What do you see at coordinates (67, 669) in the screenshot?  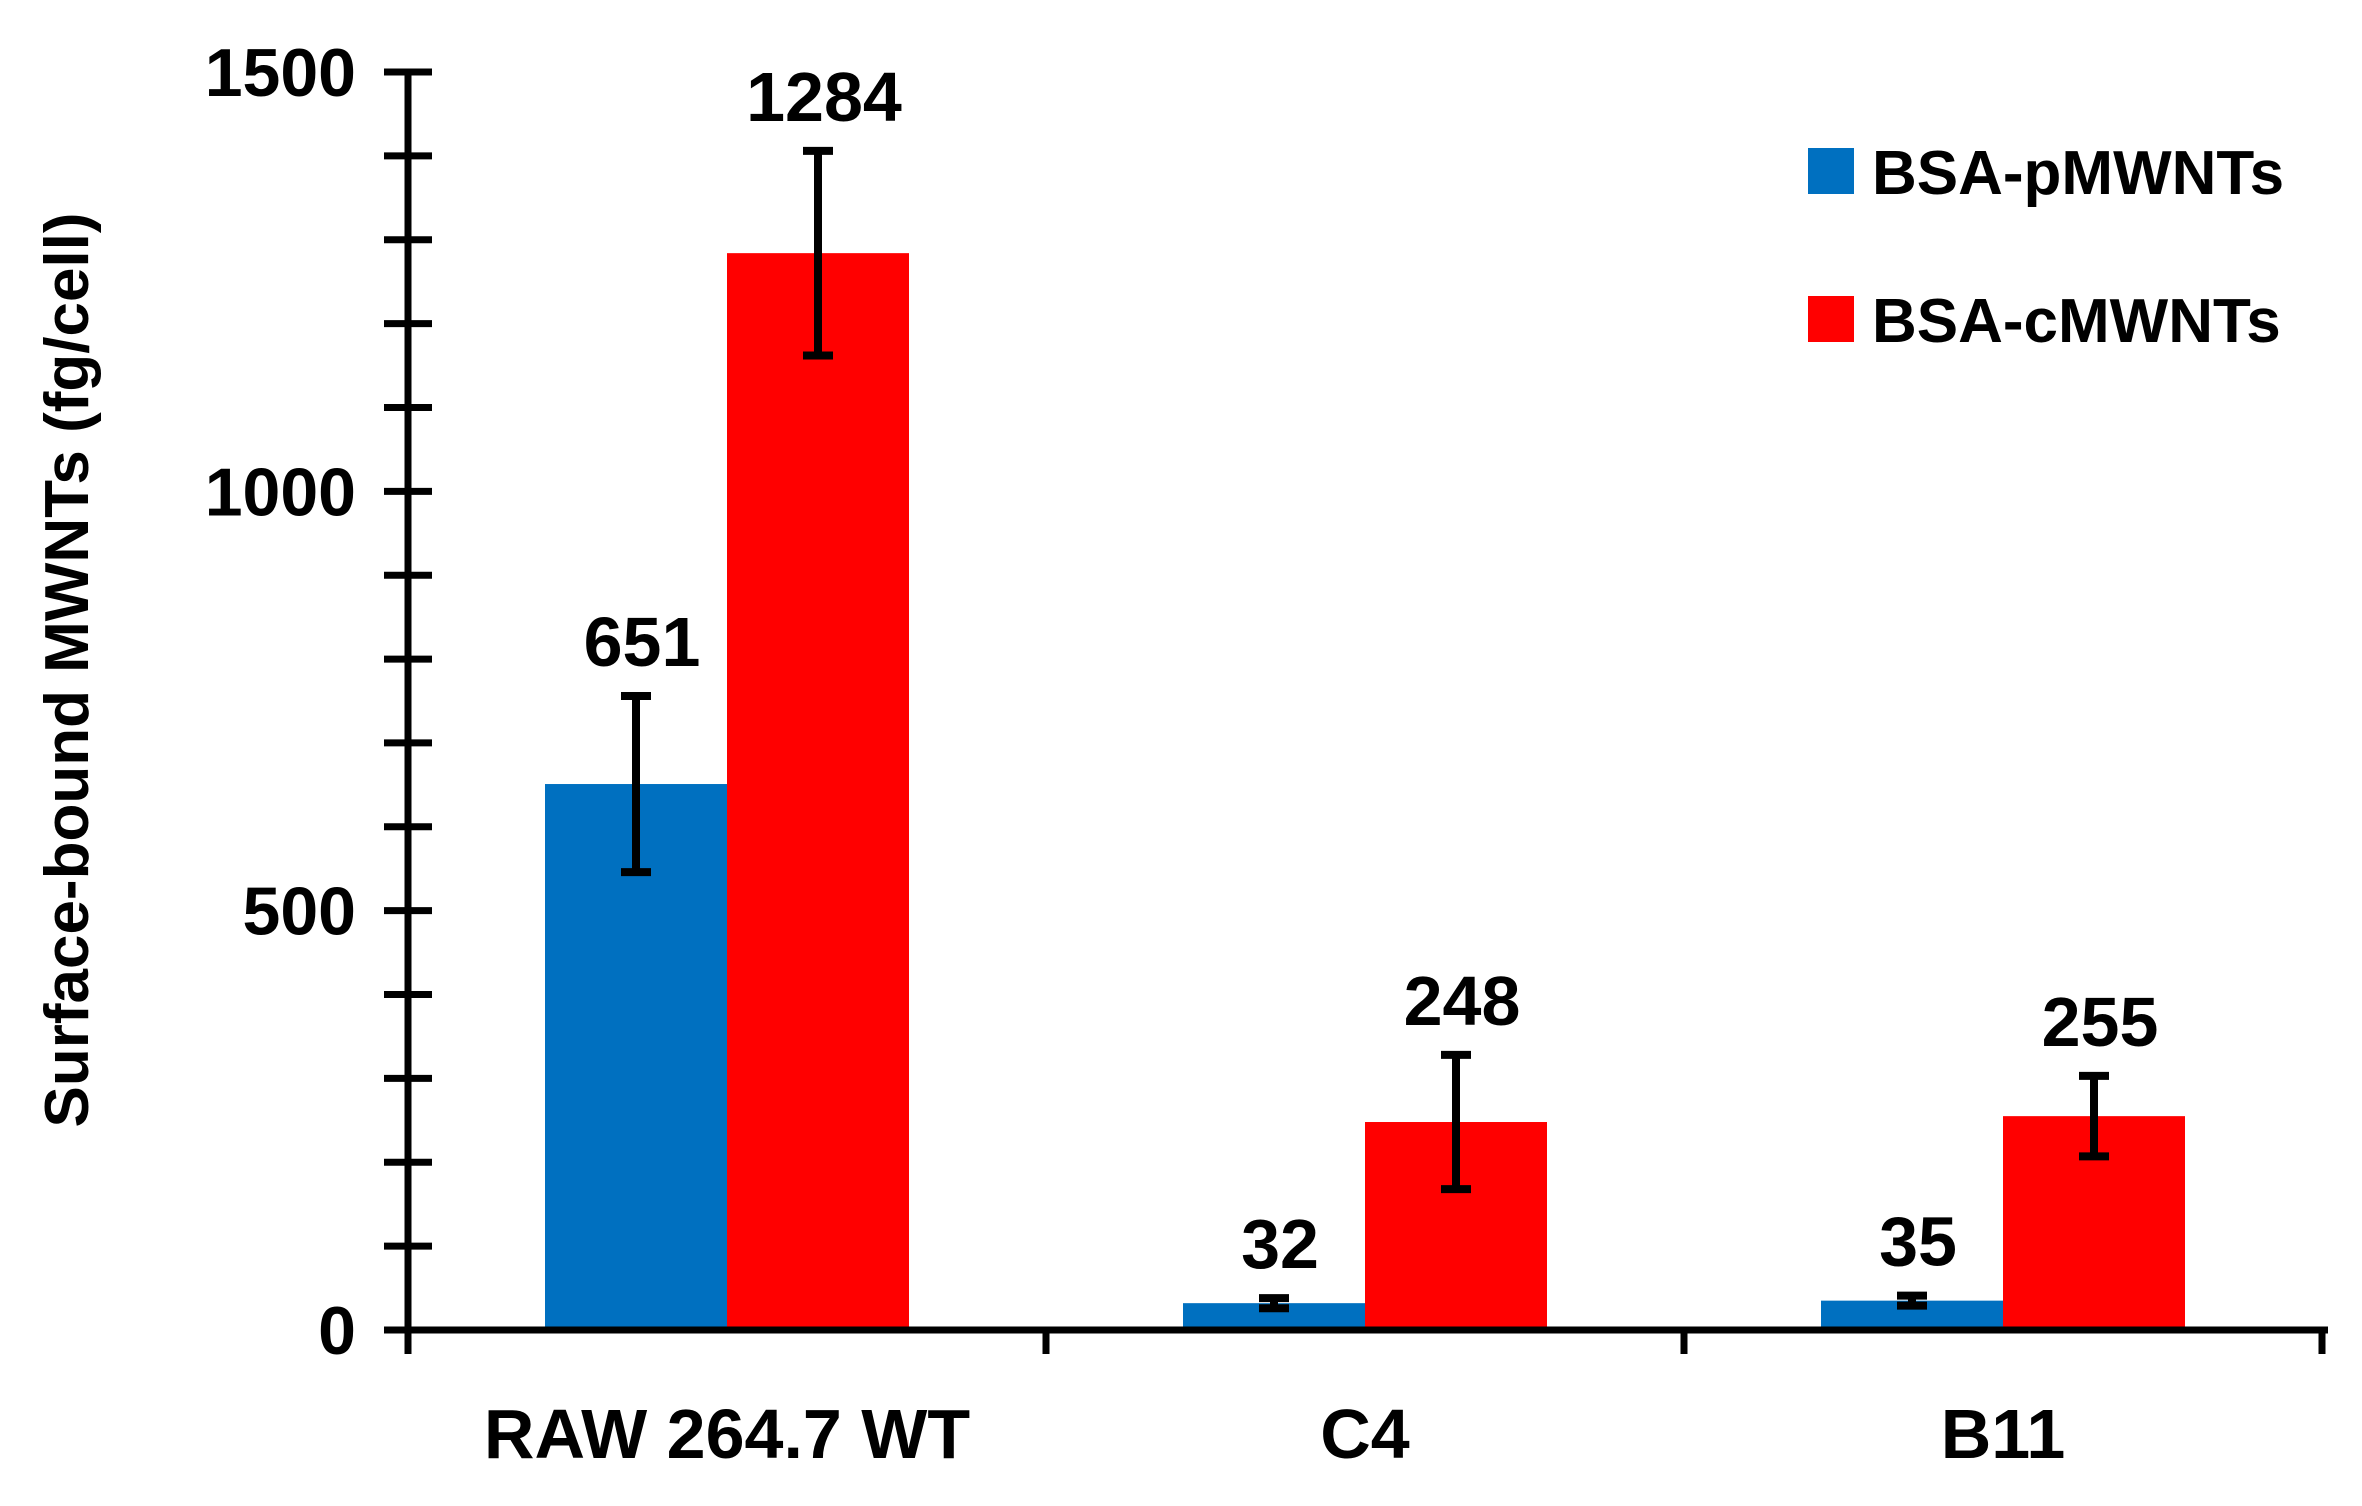 I see `y-axis-title: Surface-bound MWNTs (fg/cell)` at bounding box center [67, 669].